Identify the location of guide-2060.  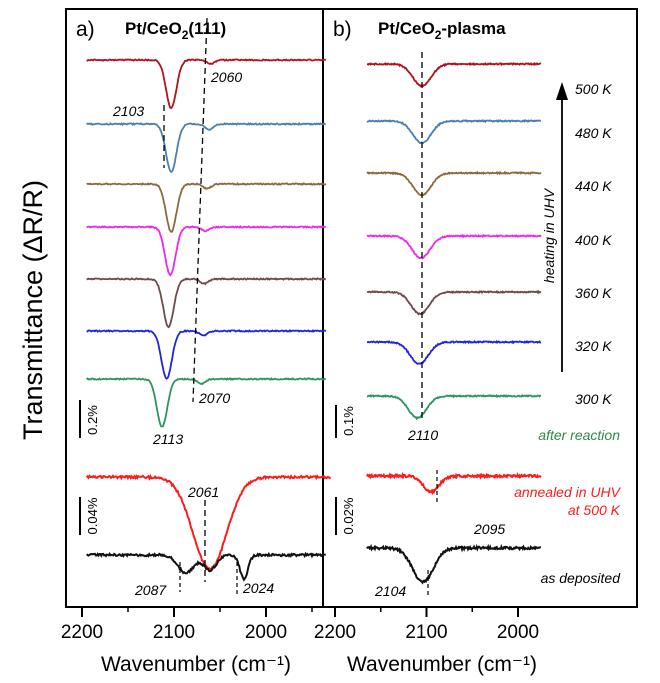
(200, 210).